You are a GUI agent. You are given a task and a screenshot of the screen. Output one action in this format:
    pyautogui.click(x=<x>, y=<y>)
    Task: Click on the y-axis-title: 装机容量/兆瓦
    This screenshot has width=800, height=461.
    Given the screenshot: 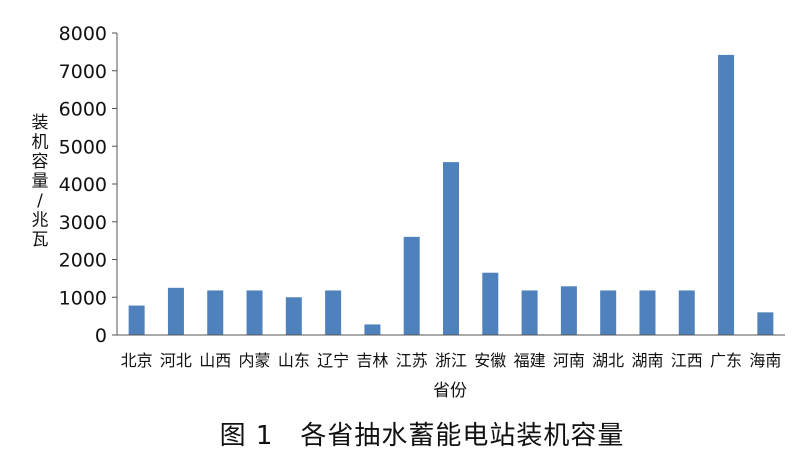 What is the action you would take?
    pyautogui.click(x=40, y=181)
    